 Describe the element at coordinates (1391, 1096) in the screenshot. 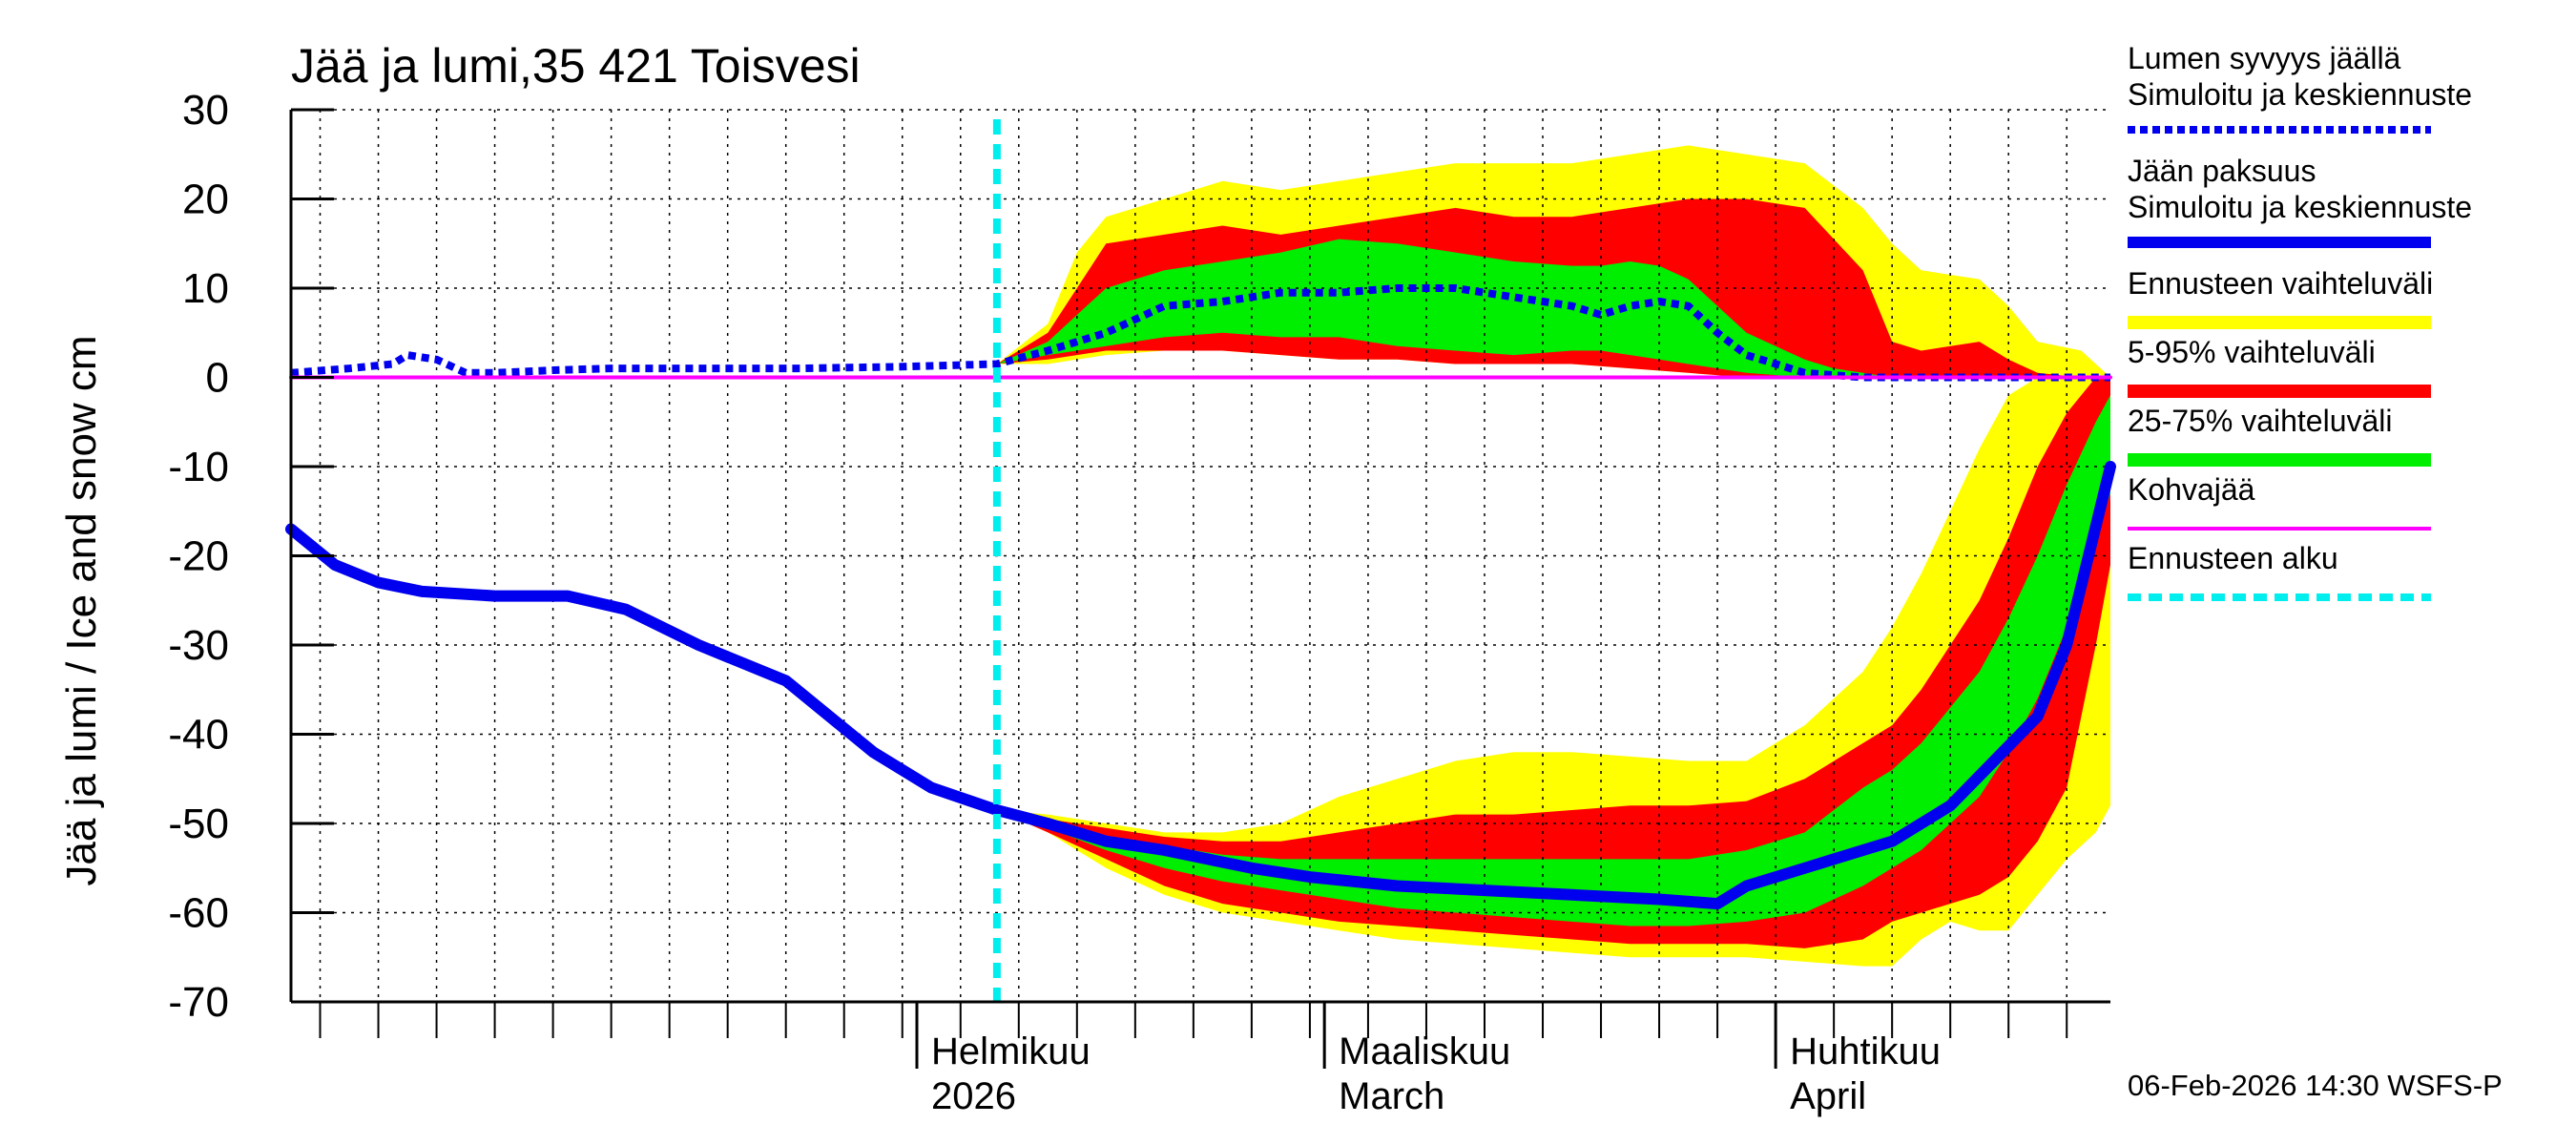

I see `month-sublabel: March` at that location.